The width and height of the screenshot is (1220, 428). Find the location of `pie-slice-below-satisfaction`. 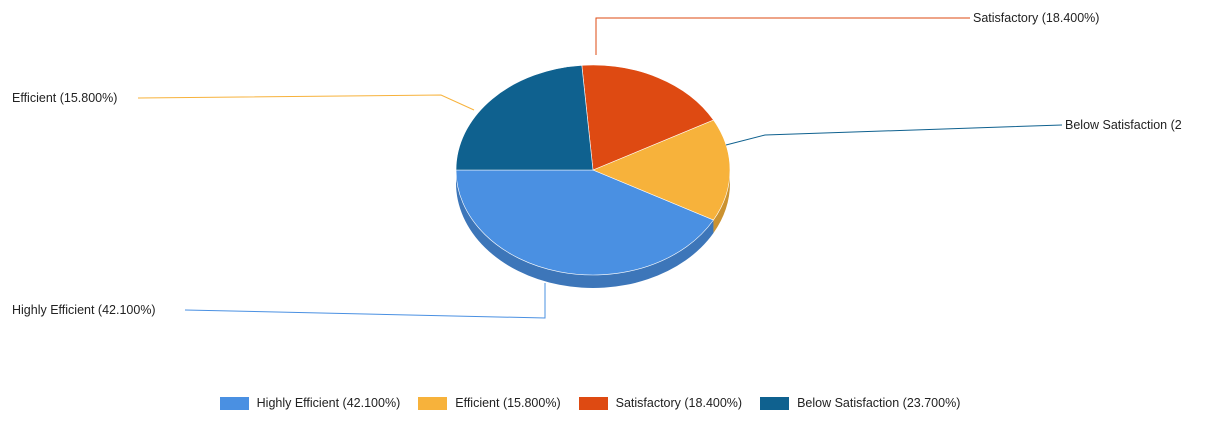

pie-slice-below-satisfaction is located at coordinates (524, 118).